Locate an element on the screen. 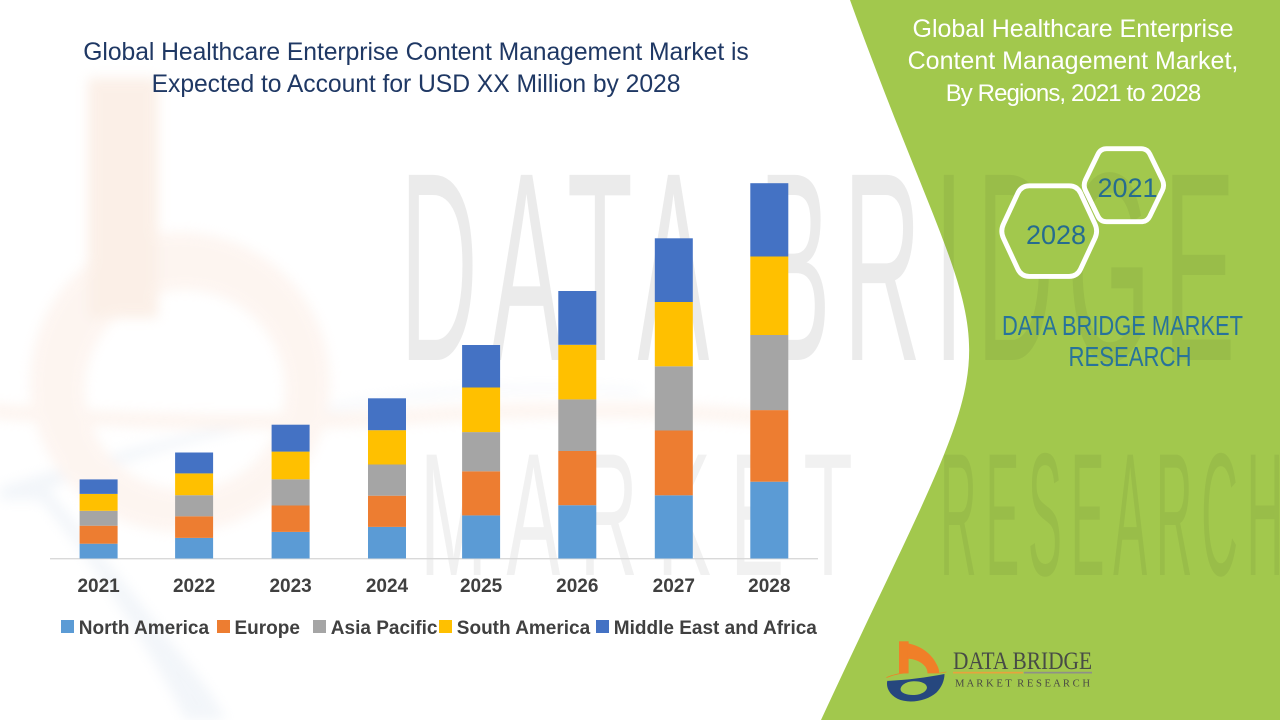 This screenshot has height=720, width=1280. svg-text: M A R K E T R E S E A R C H is located at coordinates (1022, 683).